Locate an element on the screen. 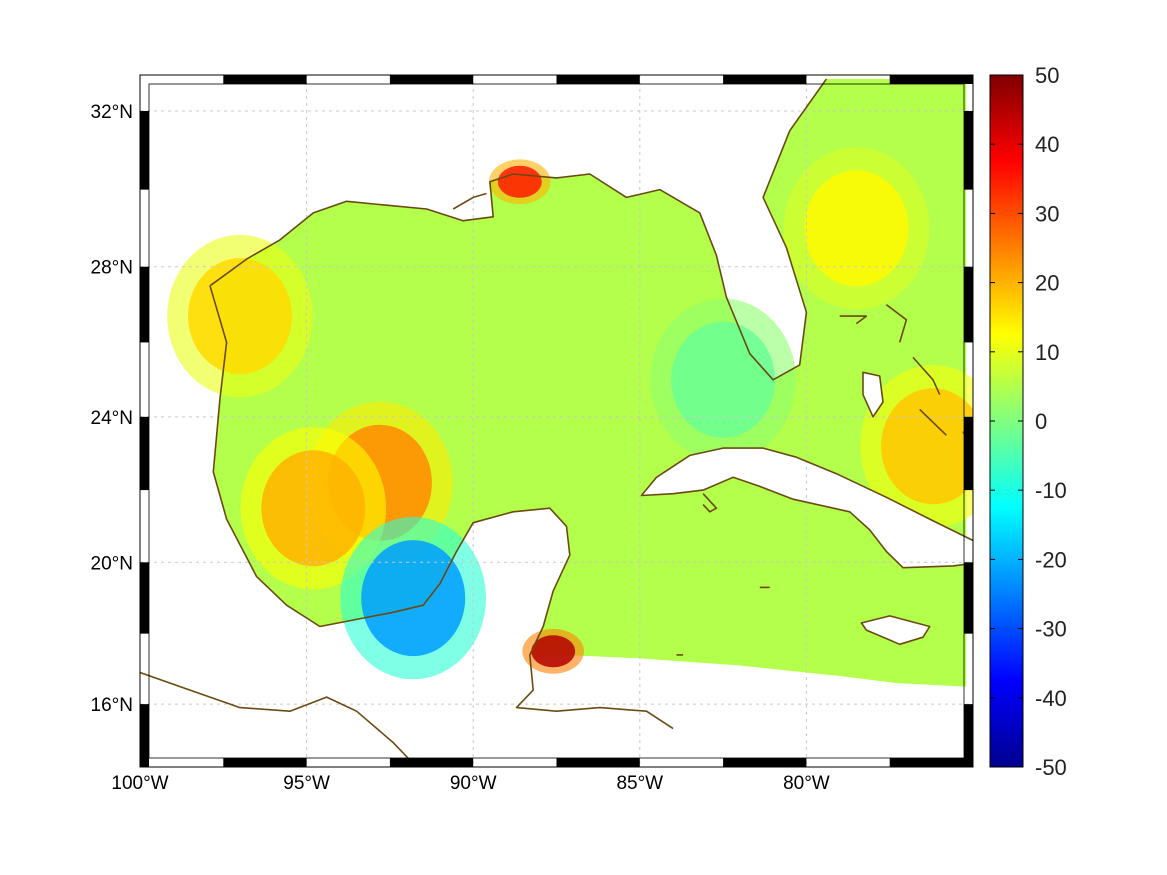 The height and width of the screenshot is (875, 1167). colorbar-ticks: 50 40 30 20 10 0 -10 -20 -30 -40 -50 is located at coordinates (1028, 421).